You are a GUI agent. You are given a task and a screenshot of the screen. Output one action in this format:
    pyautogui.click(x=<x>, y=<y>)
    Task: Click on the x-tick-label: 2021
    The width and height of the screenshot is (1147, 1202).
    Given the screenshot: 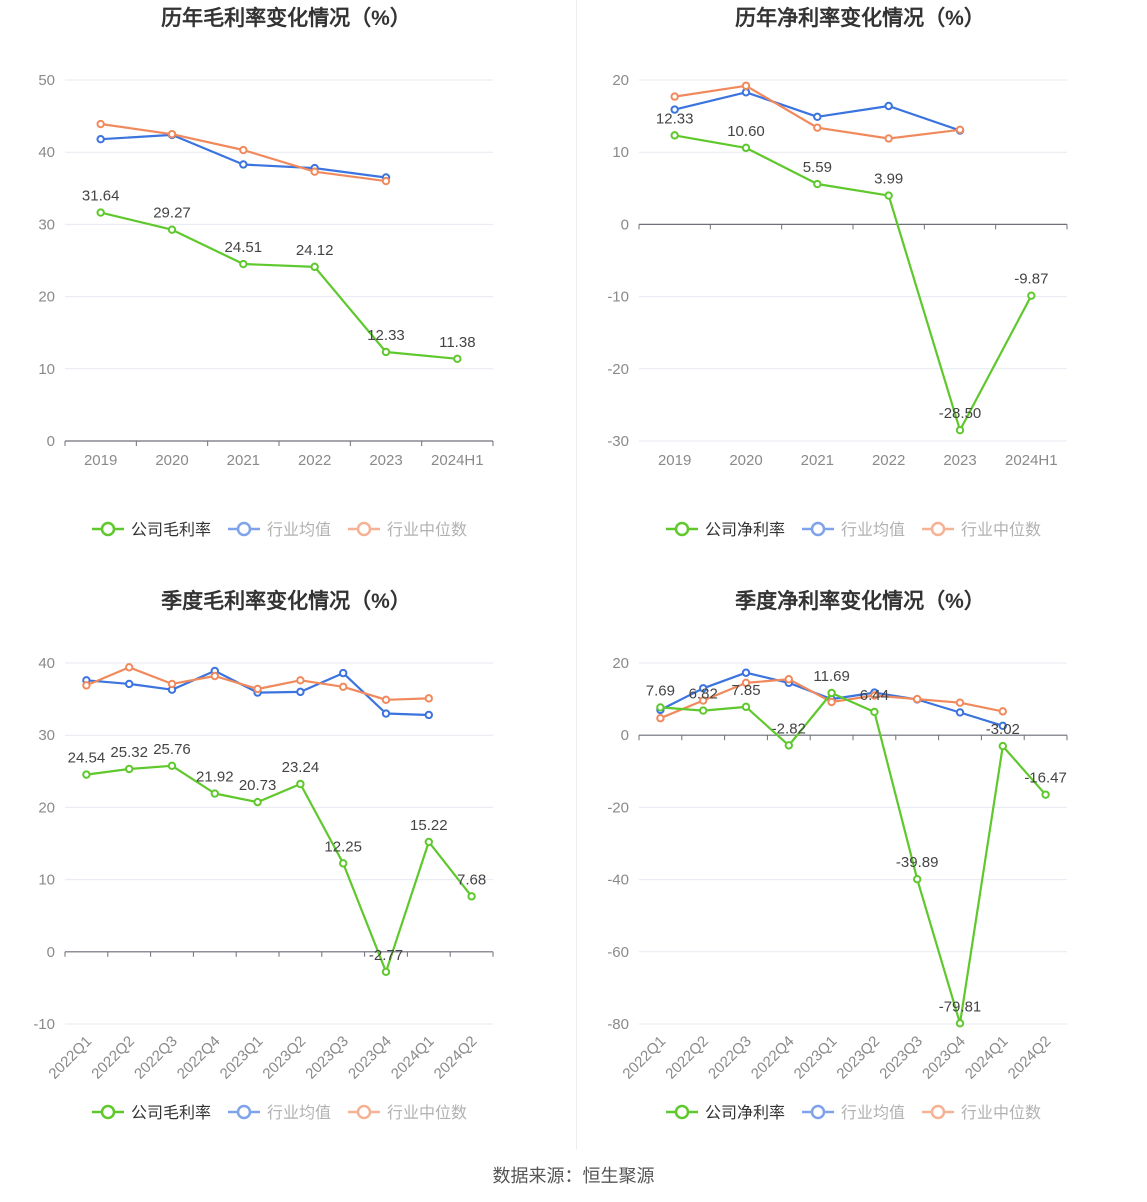 What is the action you would take?
    pyautogui.click(x=243, y=460)
    